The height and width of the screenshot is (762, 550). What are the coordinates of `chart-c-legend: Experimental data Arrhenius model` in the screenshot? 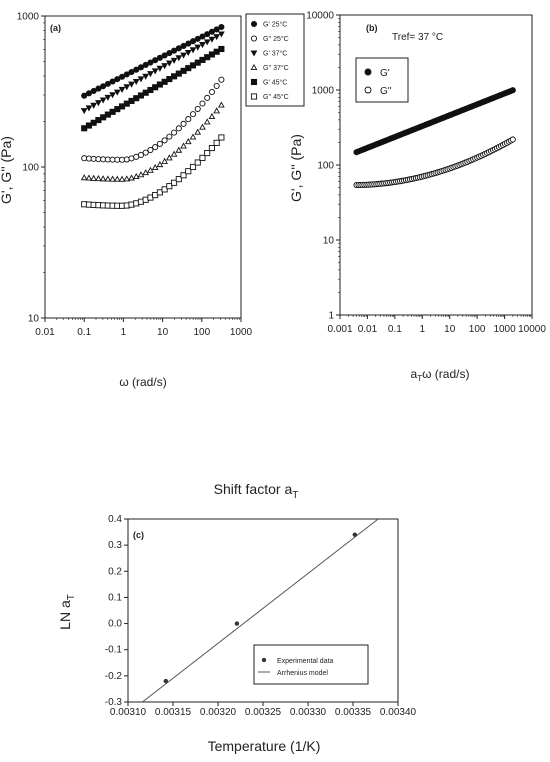 It's located at (311, 664).